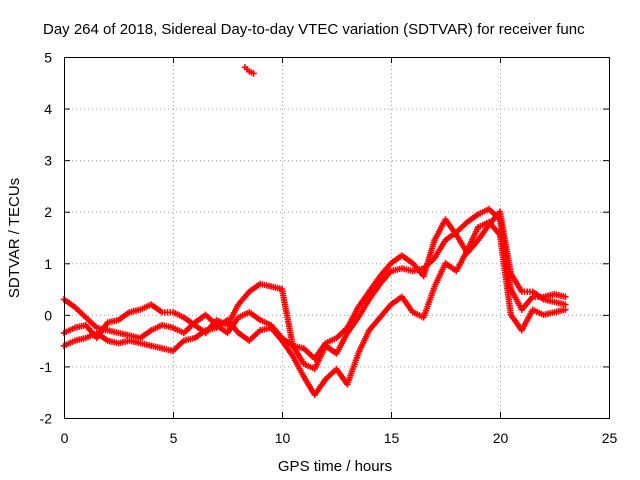 Image resolution: width=640 pixels, height=480 pixels. What do you see at coordinates (48, 58) in the screenshot?
I see `y-tick-label: 5` at bounding box center [48, 58].